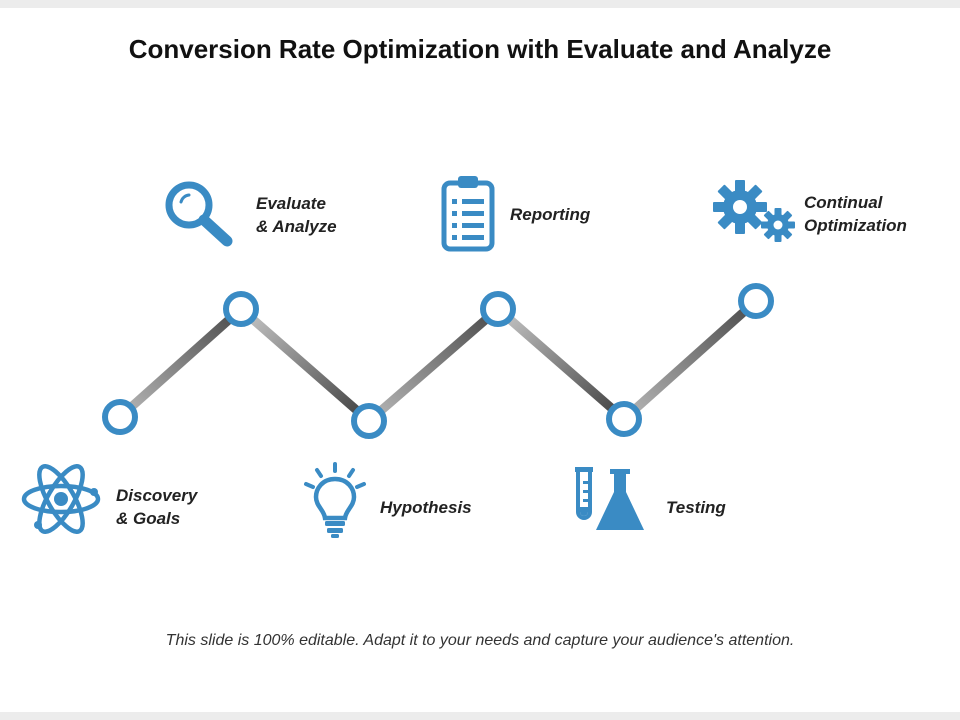 The image size is (960, 720). I want to click on label-evaluate-analyze: Evaluate & Analyze, so click(296, 215).